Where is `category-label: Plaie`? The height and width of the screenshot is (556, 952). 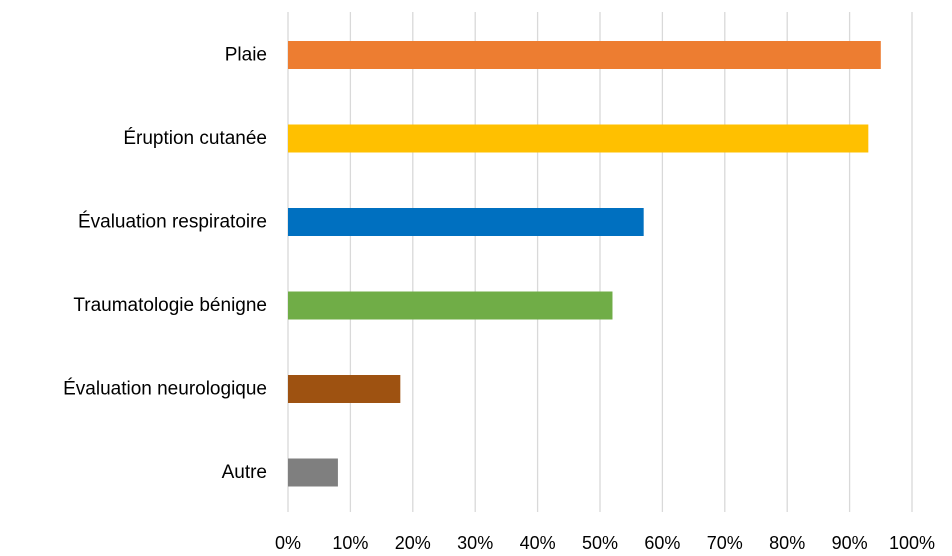 category-label: Plaie is located at coordinates (246, 55).